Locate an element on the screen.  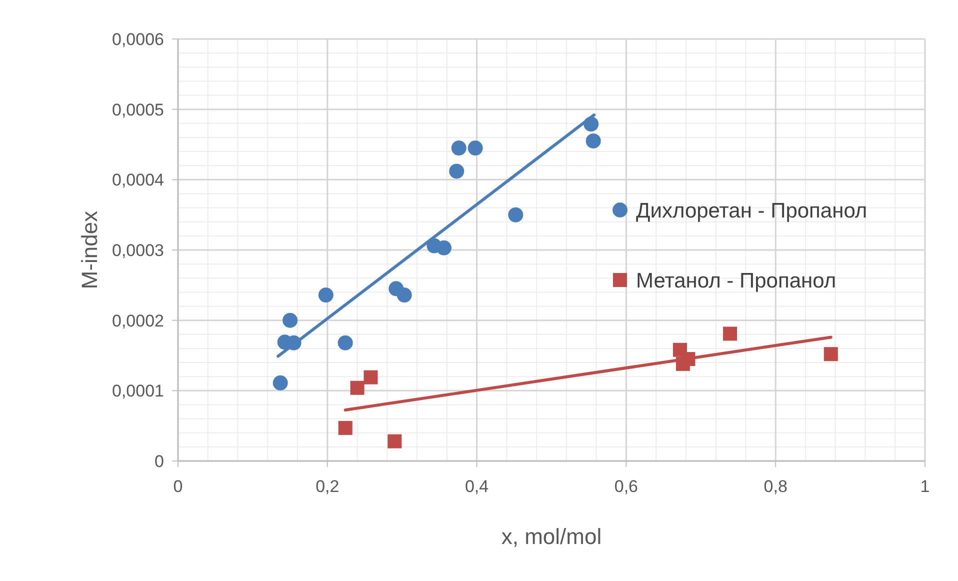
y-tick-label: 0,0002 is located at coordinates (138, 320).